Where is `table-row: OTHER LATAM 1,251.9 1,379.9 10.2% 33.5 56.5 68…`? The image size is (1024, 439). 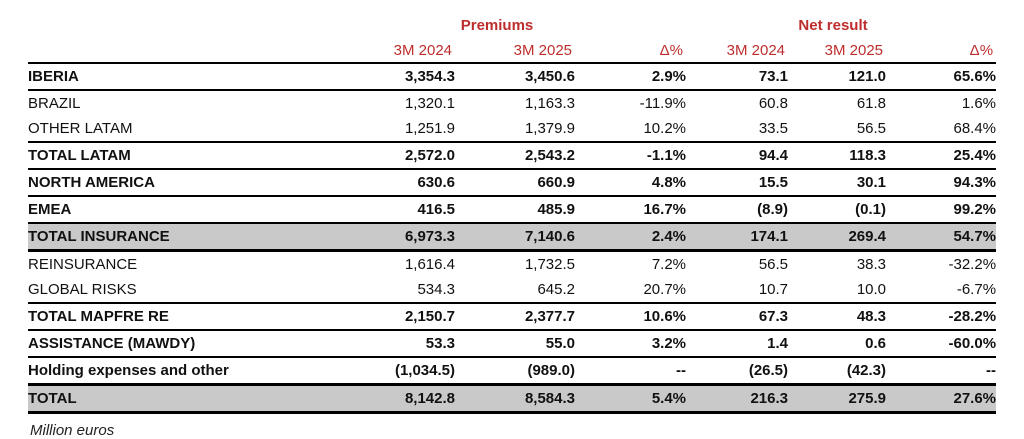
table-row: OTHER LATAM 1,251.9 1,379.9 10.2% 33.5 56.5 68… is located at coordinates (512, 129).